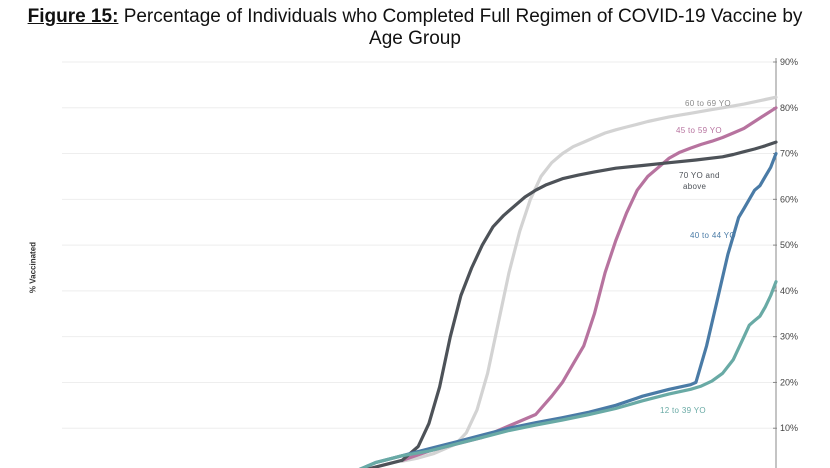 This screenshot has height=468, width=830. What do you see at coordinates (415, 38) in the screenshot?
I see `title-line-2: Age Group` at bounding box center [415, 38].